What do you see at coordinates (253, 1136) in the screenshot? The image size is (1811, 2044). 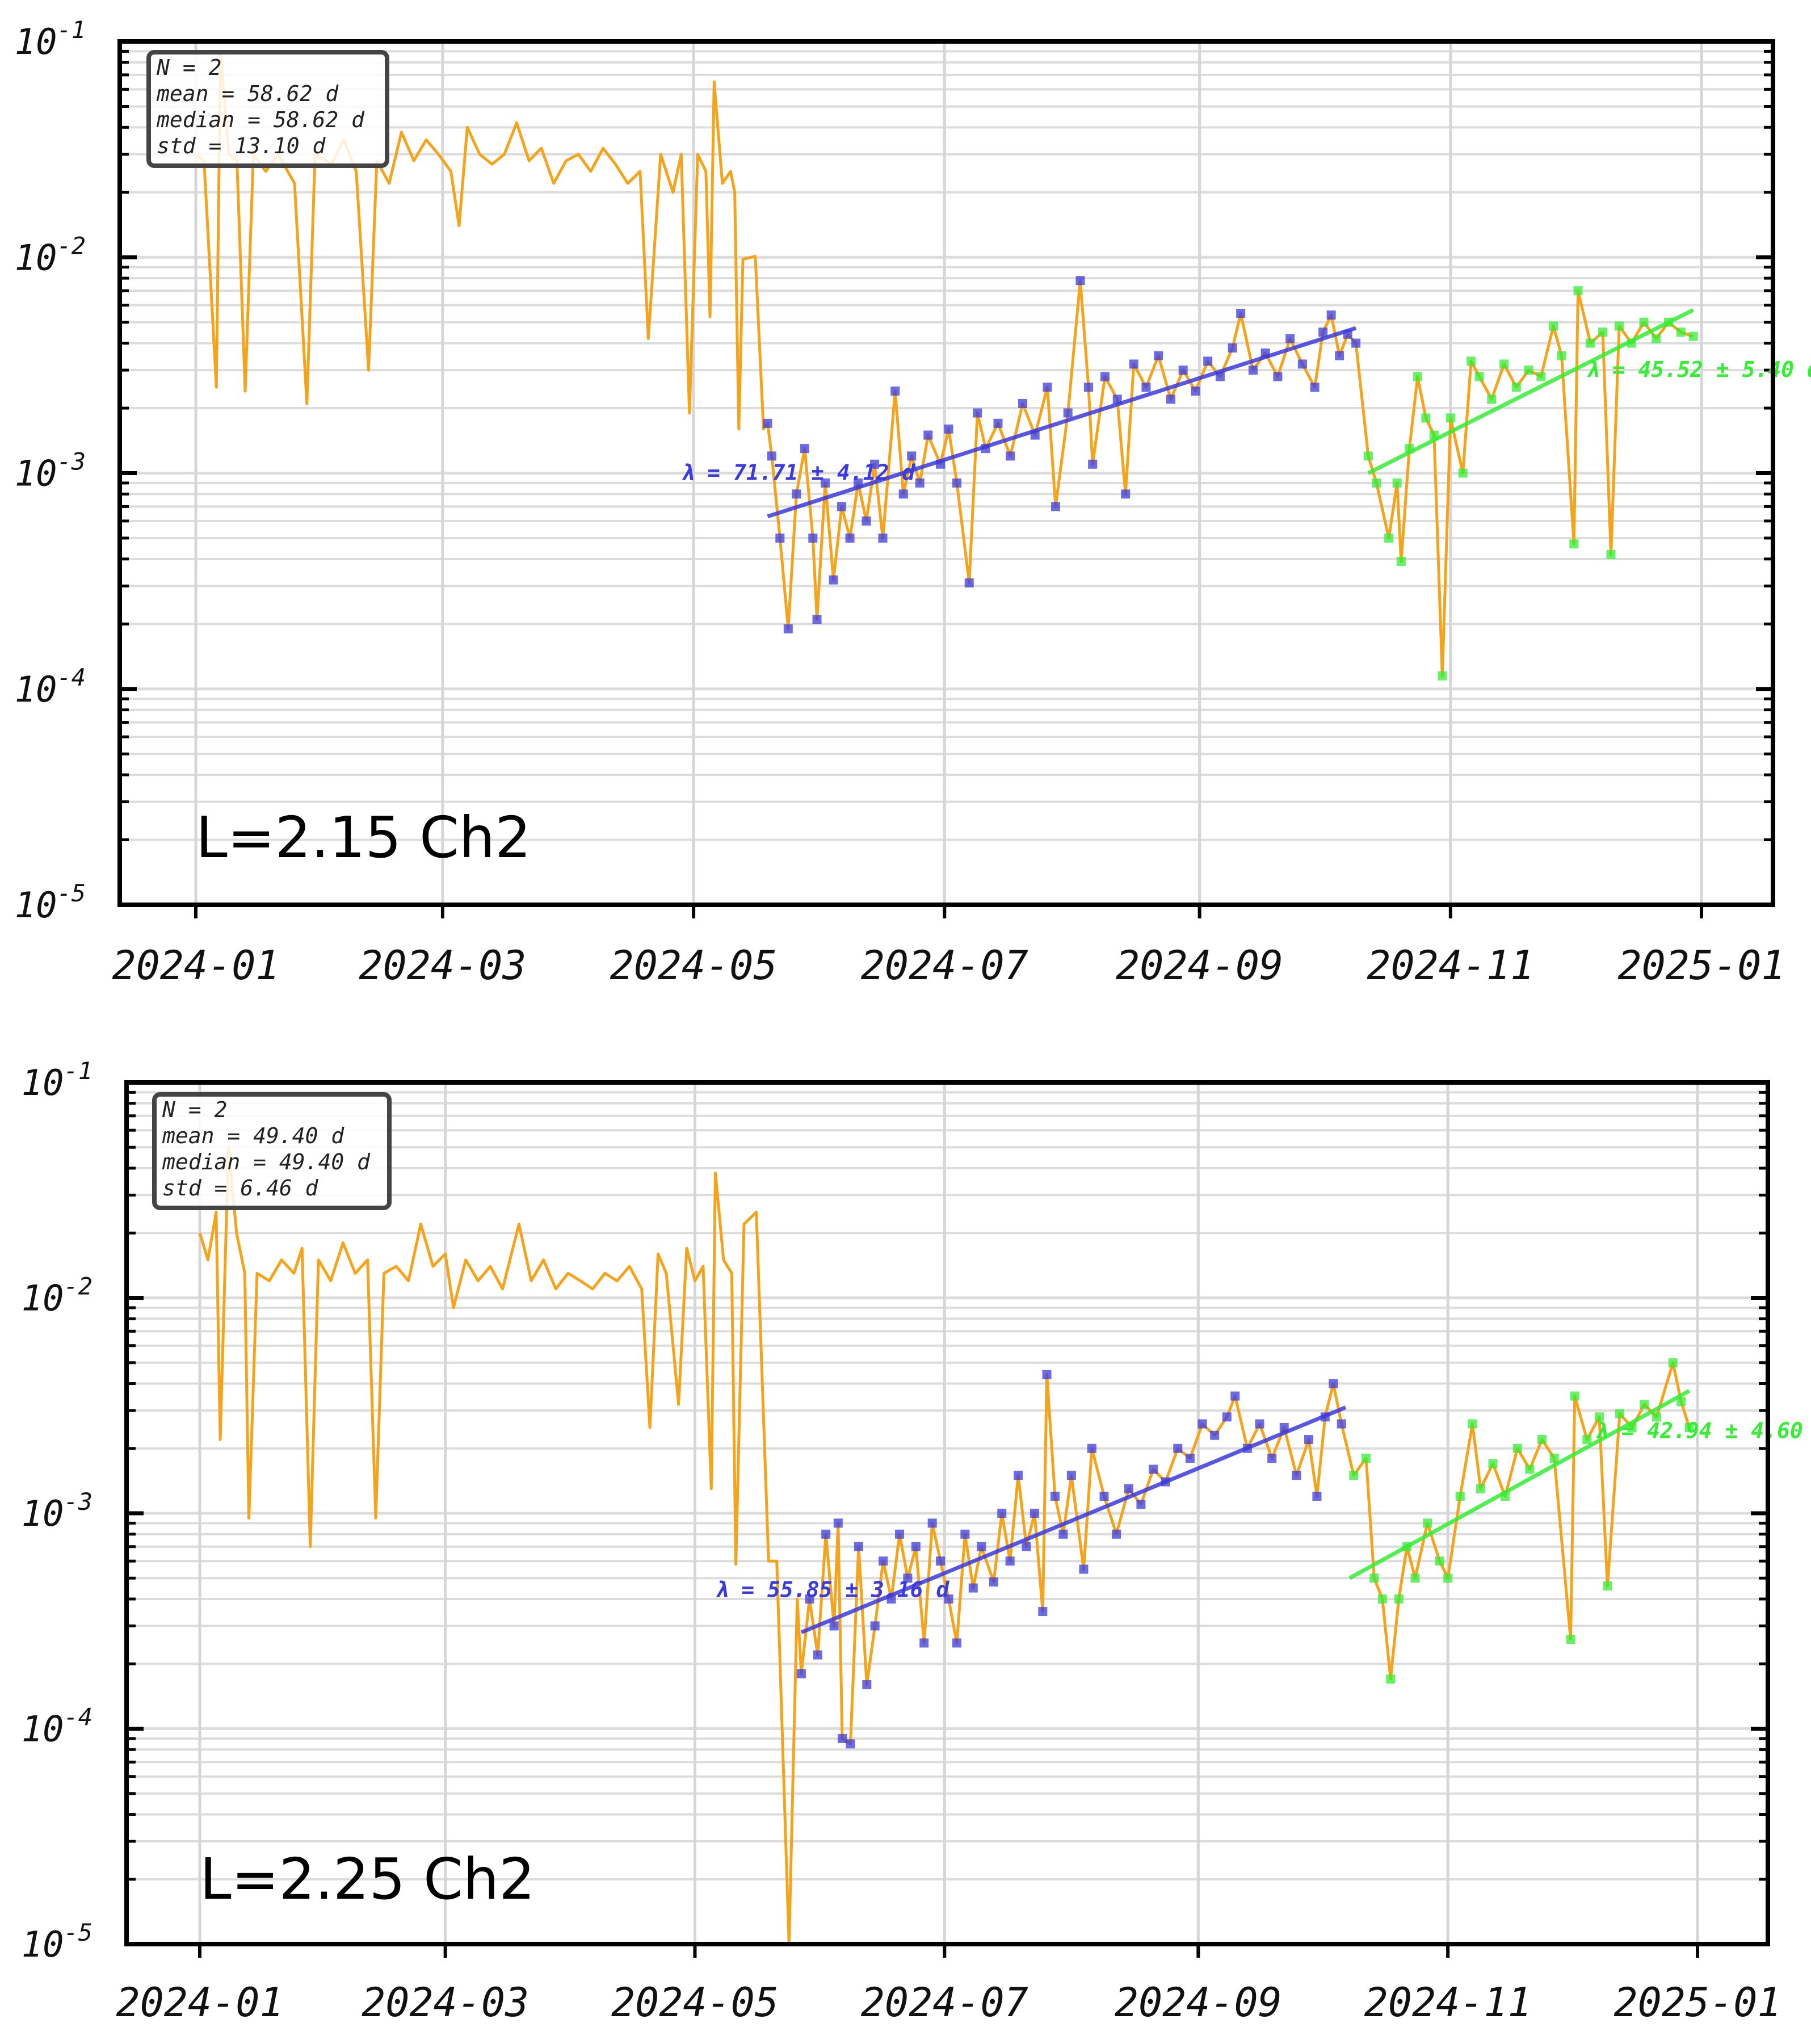 I see `stats-line: mean = 49.40 d` at bounding box center [253, 1136].